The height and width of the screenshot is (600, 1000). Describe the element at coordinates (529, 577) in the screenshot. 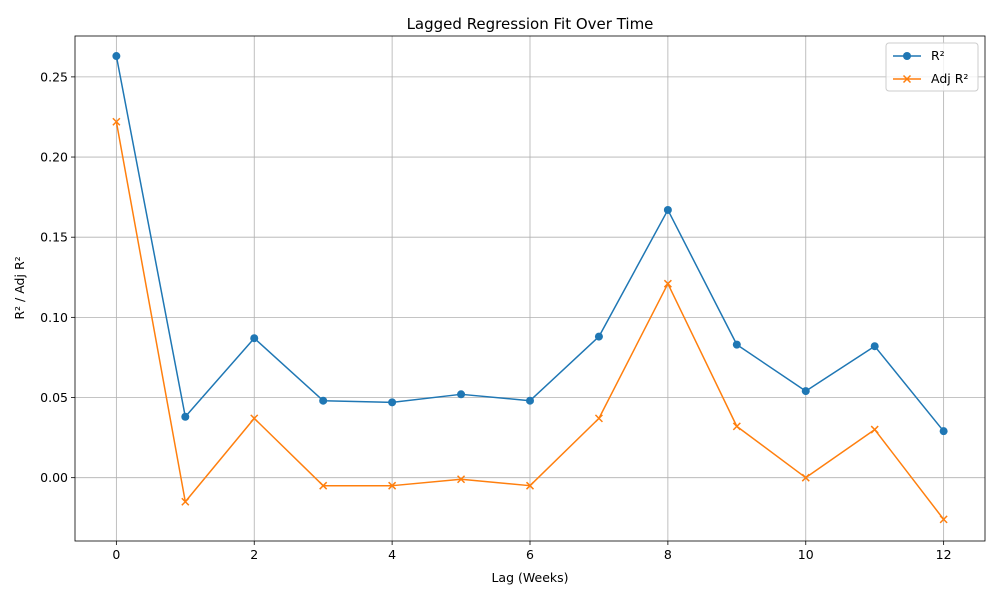

I see `x-axis-label: Lag (Weeks)` at that location.